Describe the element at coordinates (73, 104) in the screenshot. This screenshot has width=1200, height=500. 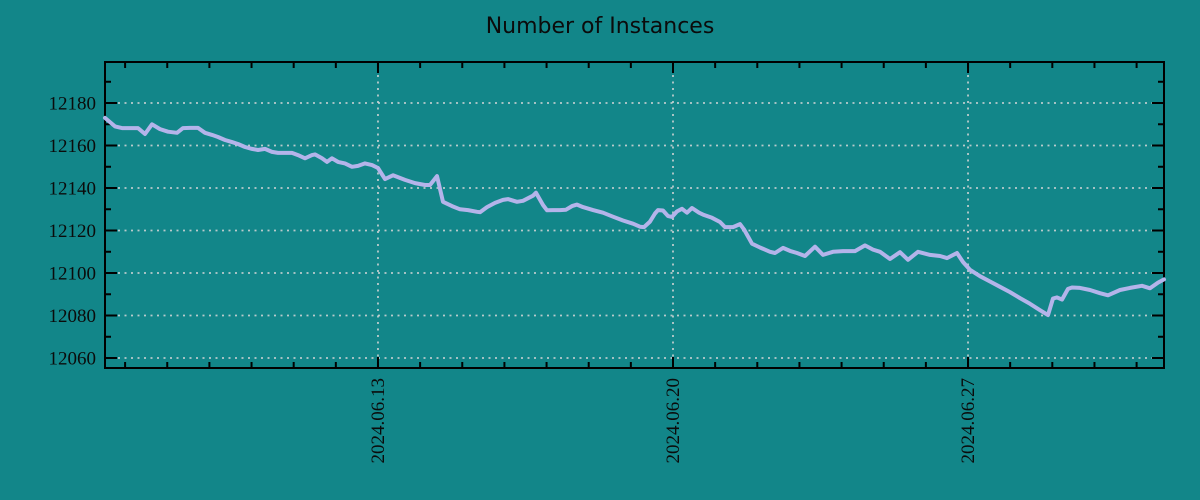
I see `y-tick-label: 12180` at that location.